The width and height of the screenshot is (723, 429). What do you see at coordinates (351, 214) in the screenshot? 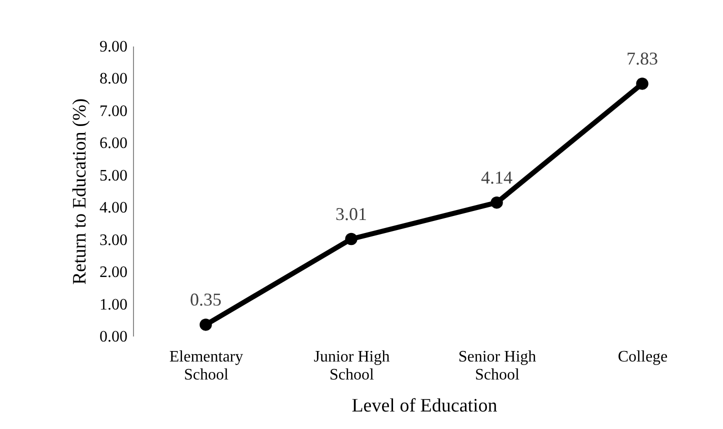
I see `data-label: 3.01` at bounding box center [351, 214].